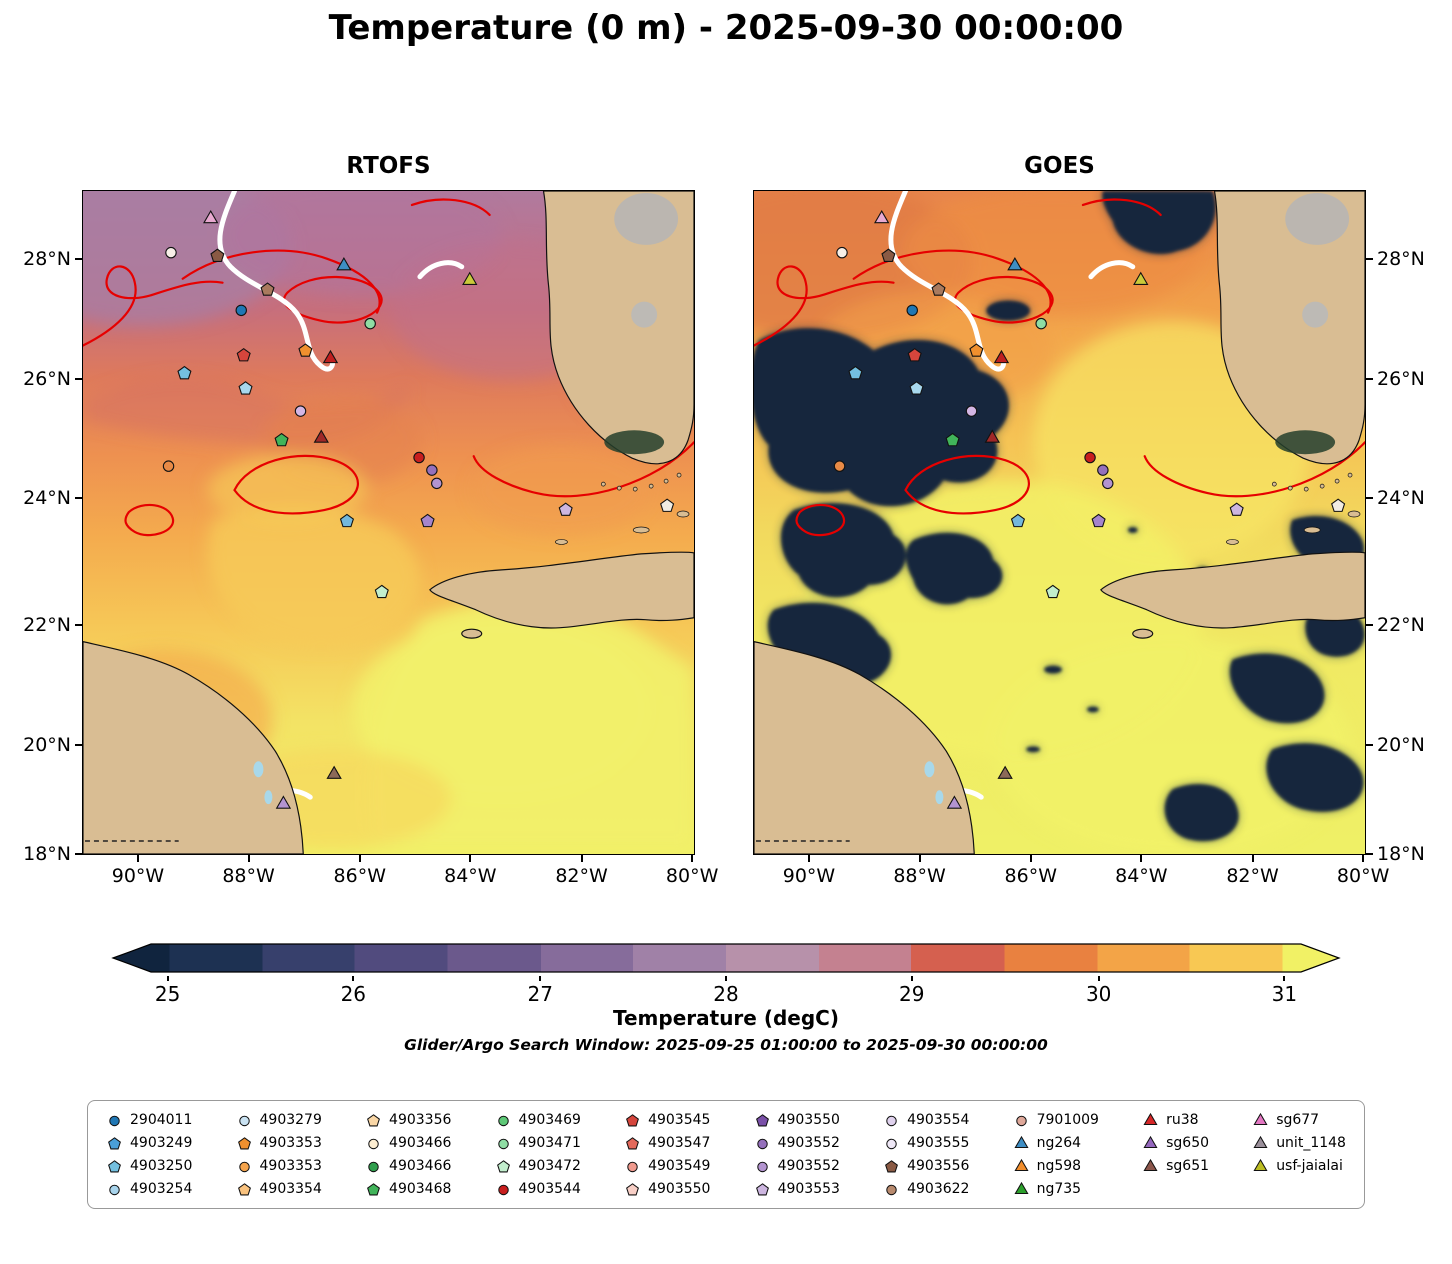 The width and height of the screenshot is (1452, 1264). What do you see at coordinates (408, 1154) in the screenshot?
I see `legend-column: 4903356 4903466 4903466 4903468` at bounding box center [408, 1154].